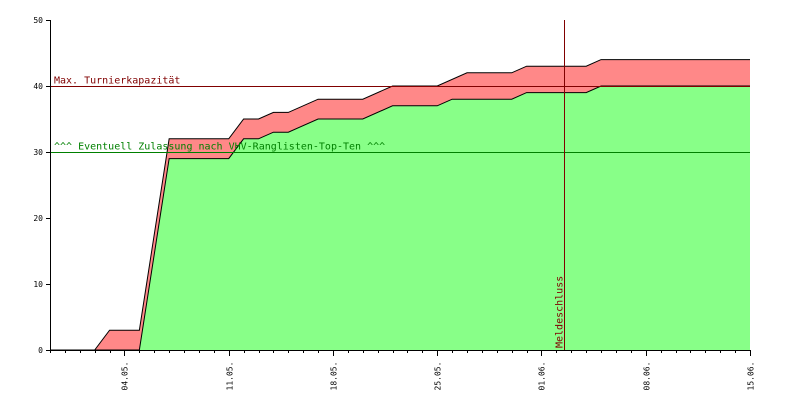 This screenshot has height=400, width=800. I want to click on y-tick-label: 30, so click(38, 152).